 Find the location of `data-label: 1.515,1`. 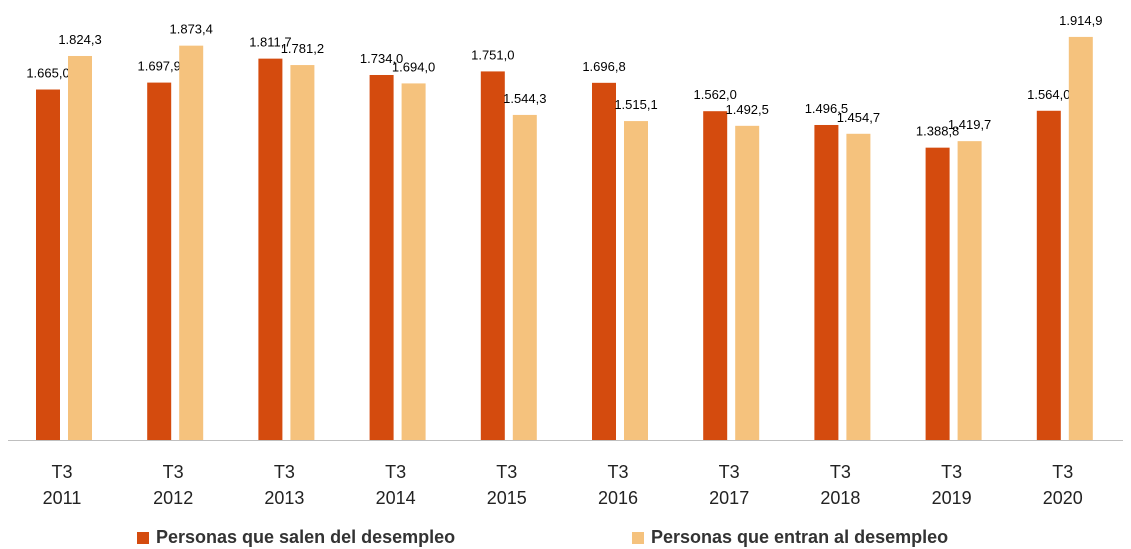

data-label: 1.515,1 is located at coordinates (635, 104).